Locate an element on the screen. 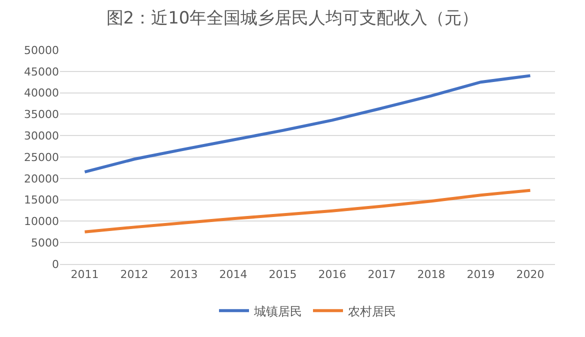 The height and width of the screenshot is (337, 585). y-tick-label: 35000 is located at coordinates (41, 115).